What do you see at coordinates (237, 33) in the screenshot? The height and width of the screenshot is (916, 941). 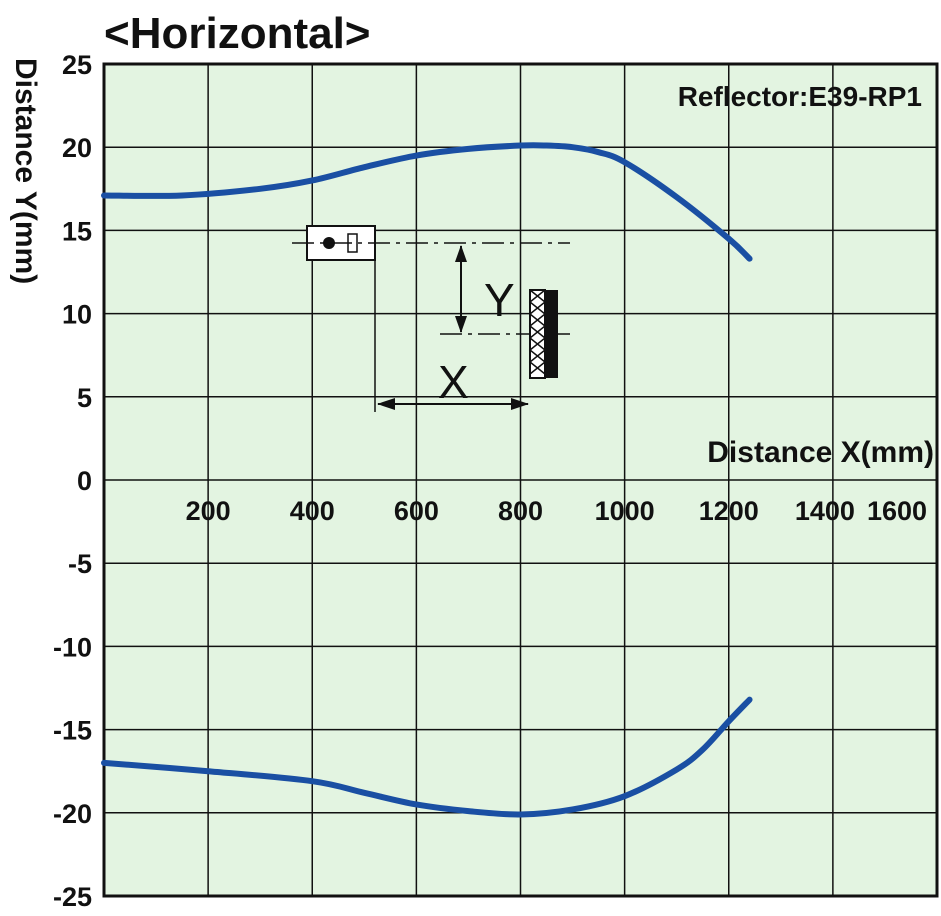 I see `chart-title: <Horizontal>` at bounding box center [237, 33].